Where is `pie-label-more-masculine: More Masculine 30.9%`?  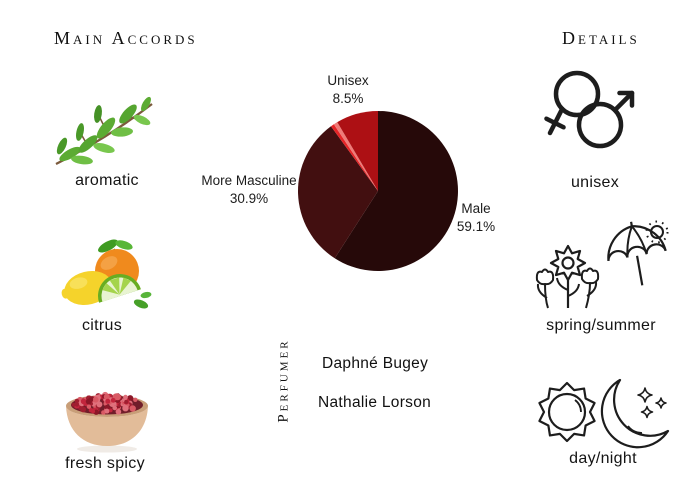 pie-label-more-masculine: More Masculine 30.9% is located at coordinates (249, 190).